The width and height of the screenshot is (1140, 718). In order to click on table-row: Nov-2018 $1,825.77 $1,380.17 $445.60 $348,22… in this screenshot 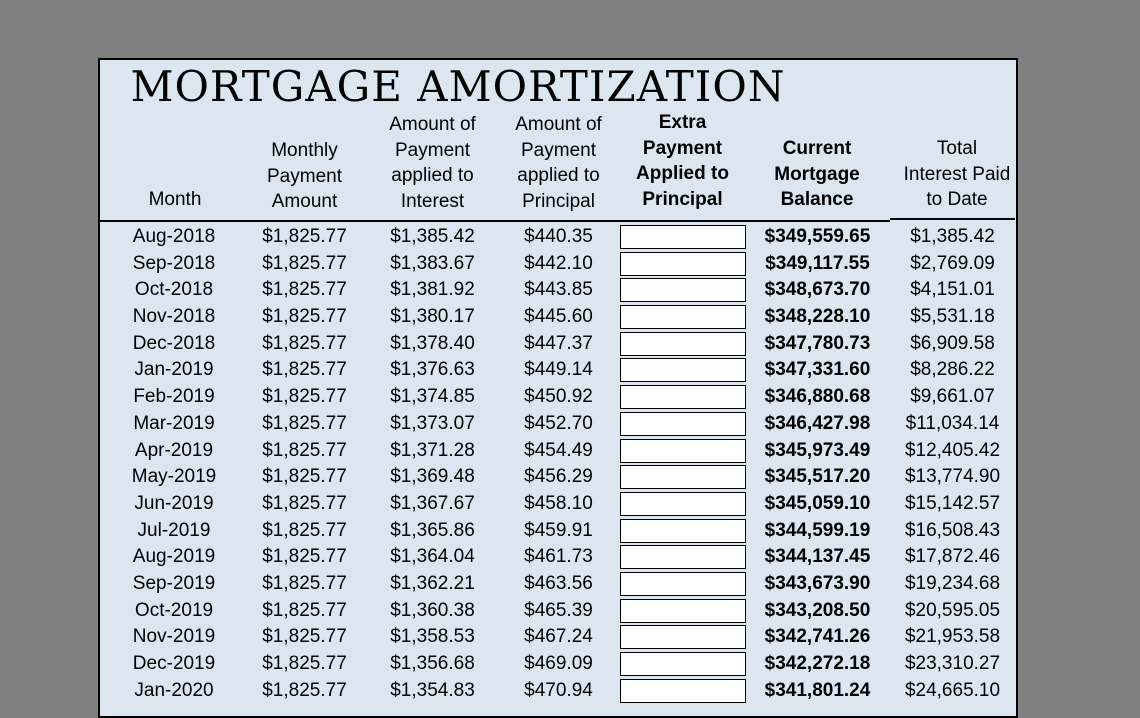, I will do `click(558, 317)`.